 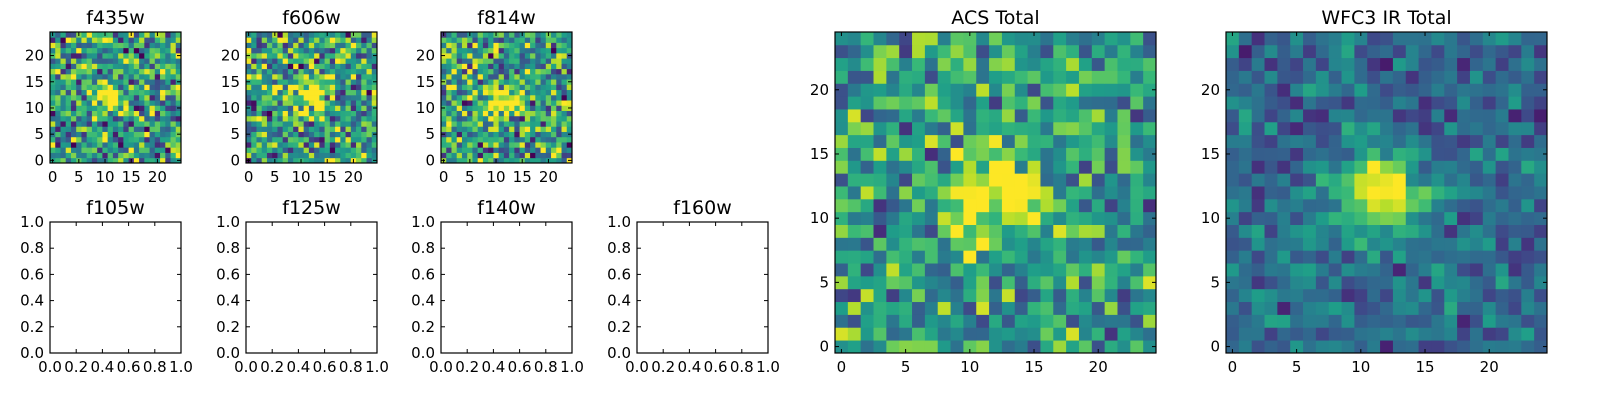 What do you see at coordinates (1215, 347) in the screenshot?
I see `y-tick-label: 0` at bounding box center [1215, 347].